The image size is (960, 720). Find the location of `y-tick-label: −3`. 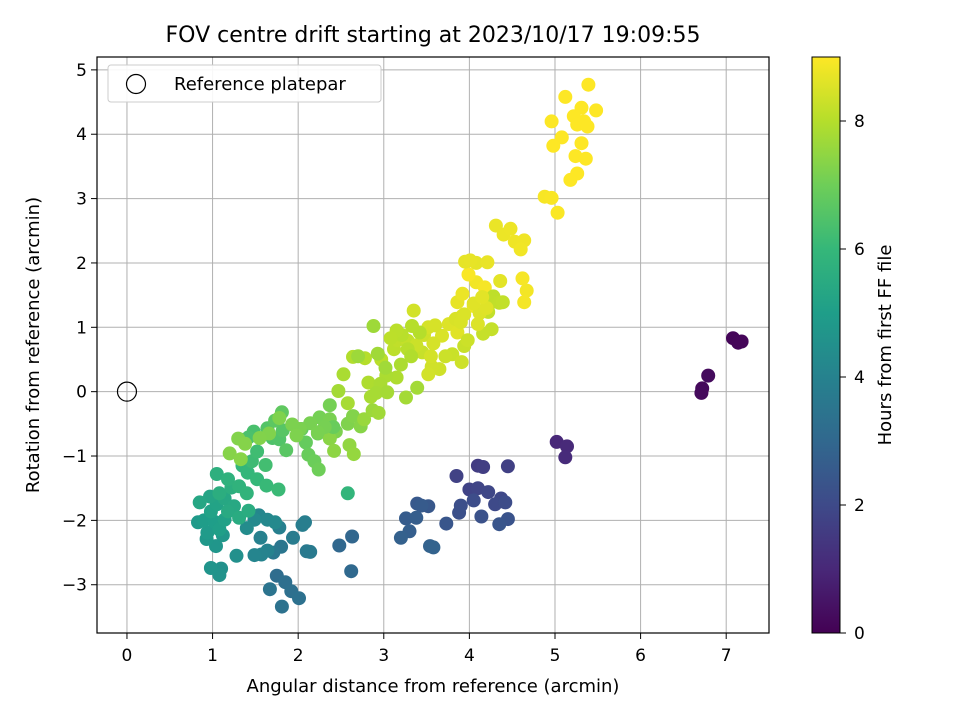

y-tick-label: −3 is located at coordinates (74, 586).